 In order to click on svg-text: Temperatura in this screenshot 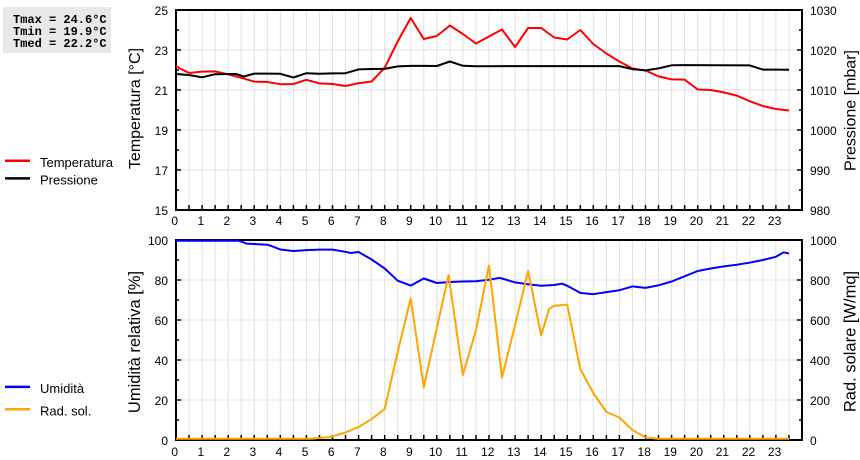, I will do `click(77, 162)`.